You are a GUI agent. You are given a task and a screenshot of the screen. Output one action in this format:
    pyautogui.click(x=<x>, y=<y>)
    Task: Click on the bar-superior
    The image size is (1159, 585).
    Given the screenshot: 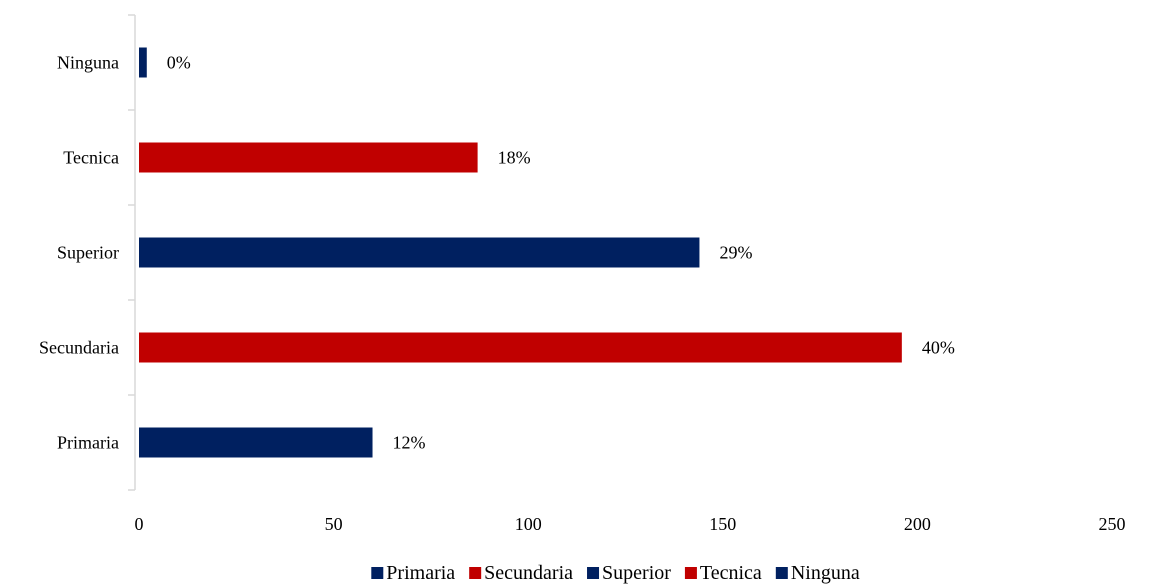 What is the action you would take?
    pyautogui.click(x=419, y=252)
    